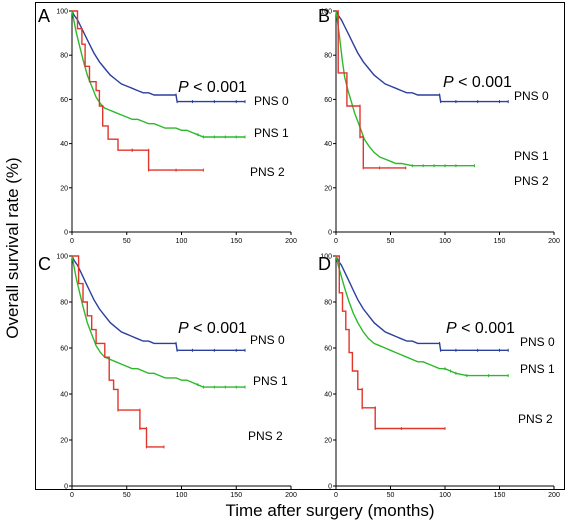 The image size is (568, 524). I want to click on panel-letter: B, so click(324, 16).